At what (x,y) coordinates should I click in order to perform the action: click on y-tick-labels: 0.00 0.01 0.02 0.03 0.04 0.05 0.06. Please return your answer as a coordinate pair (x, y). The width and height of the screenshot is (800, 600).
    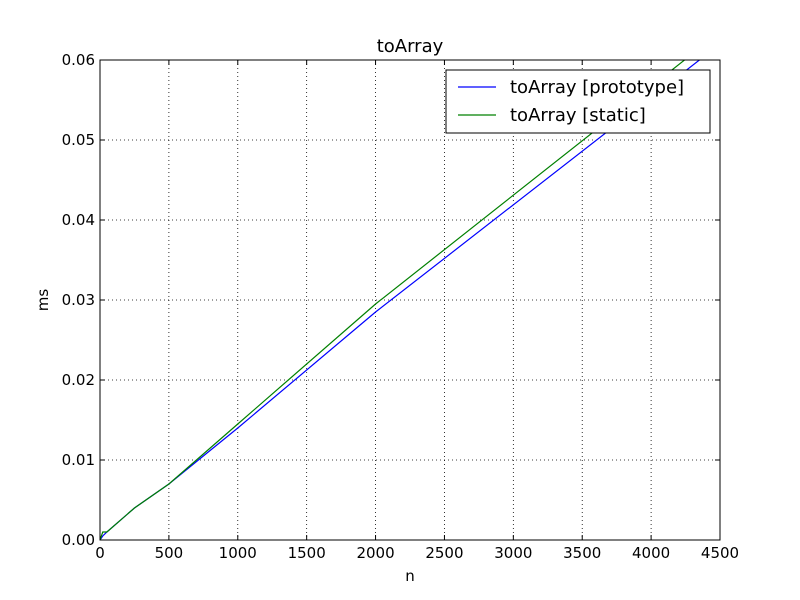
    Looking at the image, I should click on (78, 300).